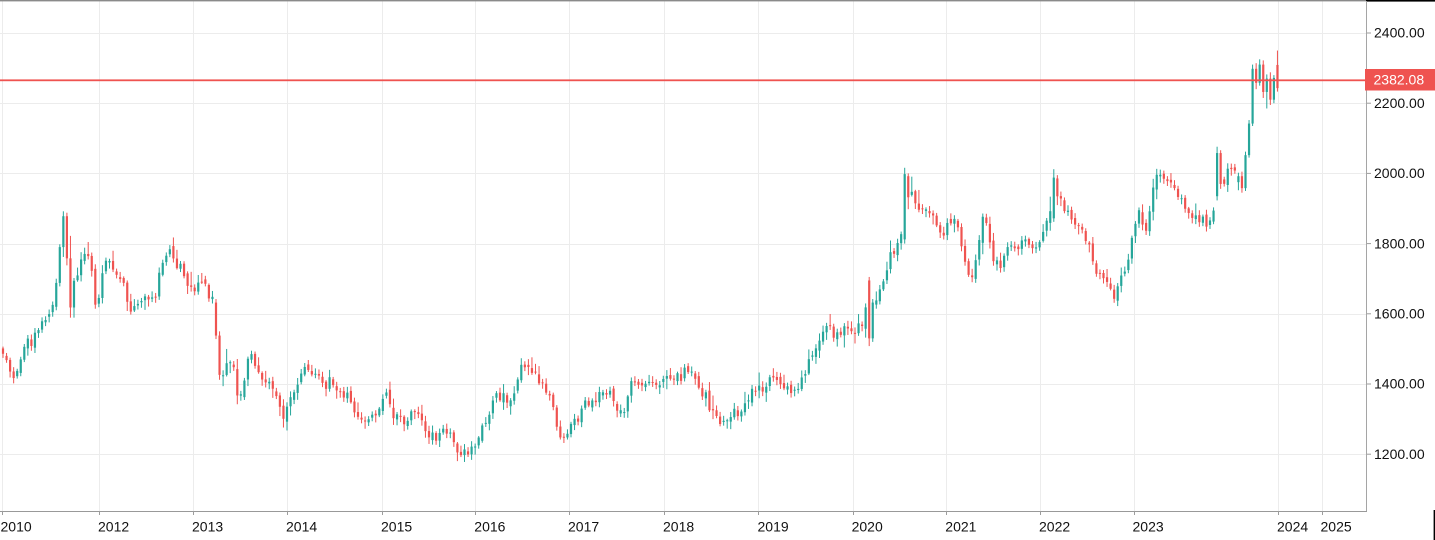  What do you see at coordinates (16, 527) in the screenshot?
I see `svg-text: 2010` at bounding box center [16, 527].